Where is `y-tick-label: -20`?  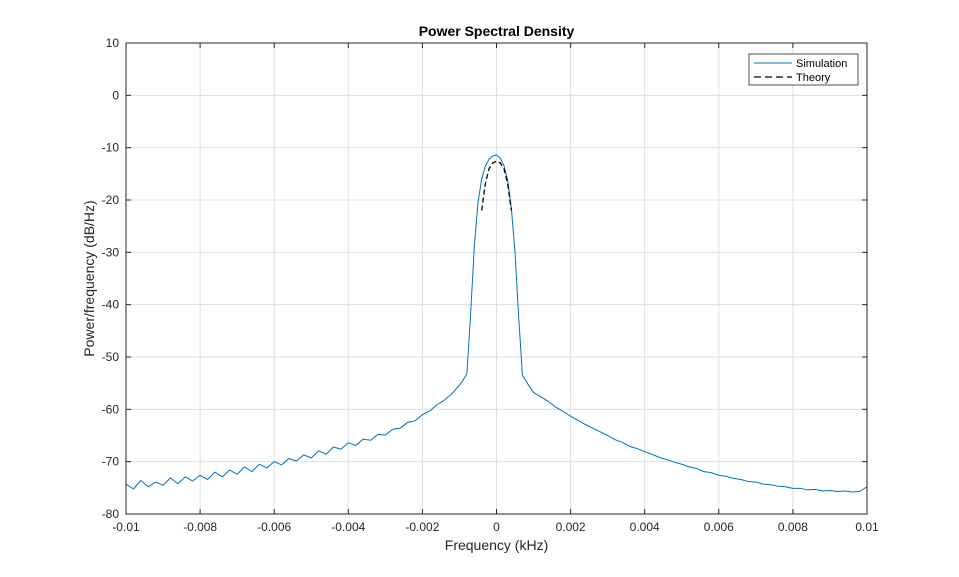
y-tick-label: -20 is located at coordinates (111, 200).